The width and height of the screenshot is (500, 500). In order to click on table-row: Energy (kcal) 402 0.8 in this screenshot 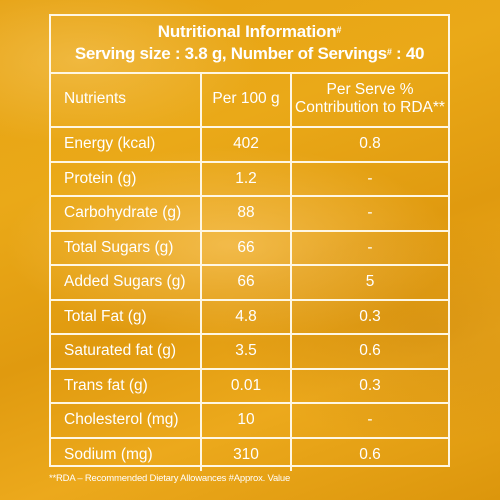, I will do `click(249, 144)`.